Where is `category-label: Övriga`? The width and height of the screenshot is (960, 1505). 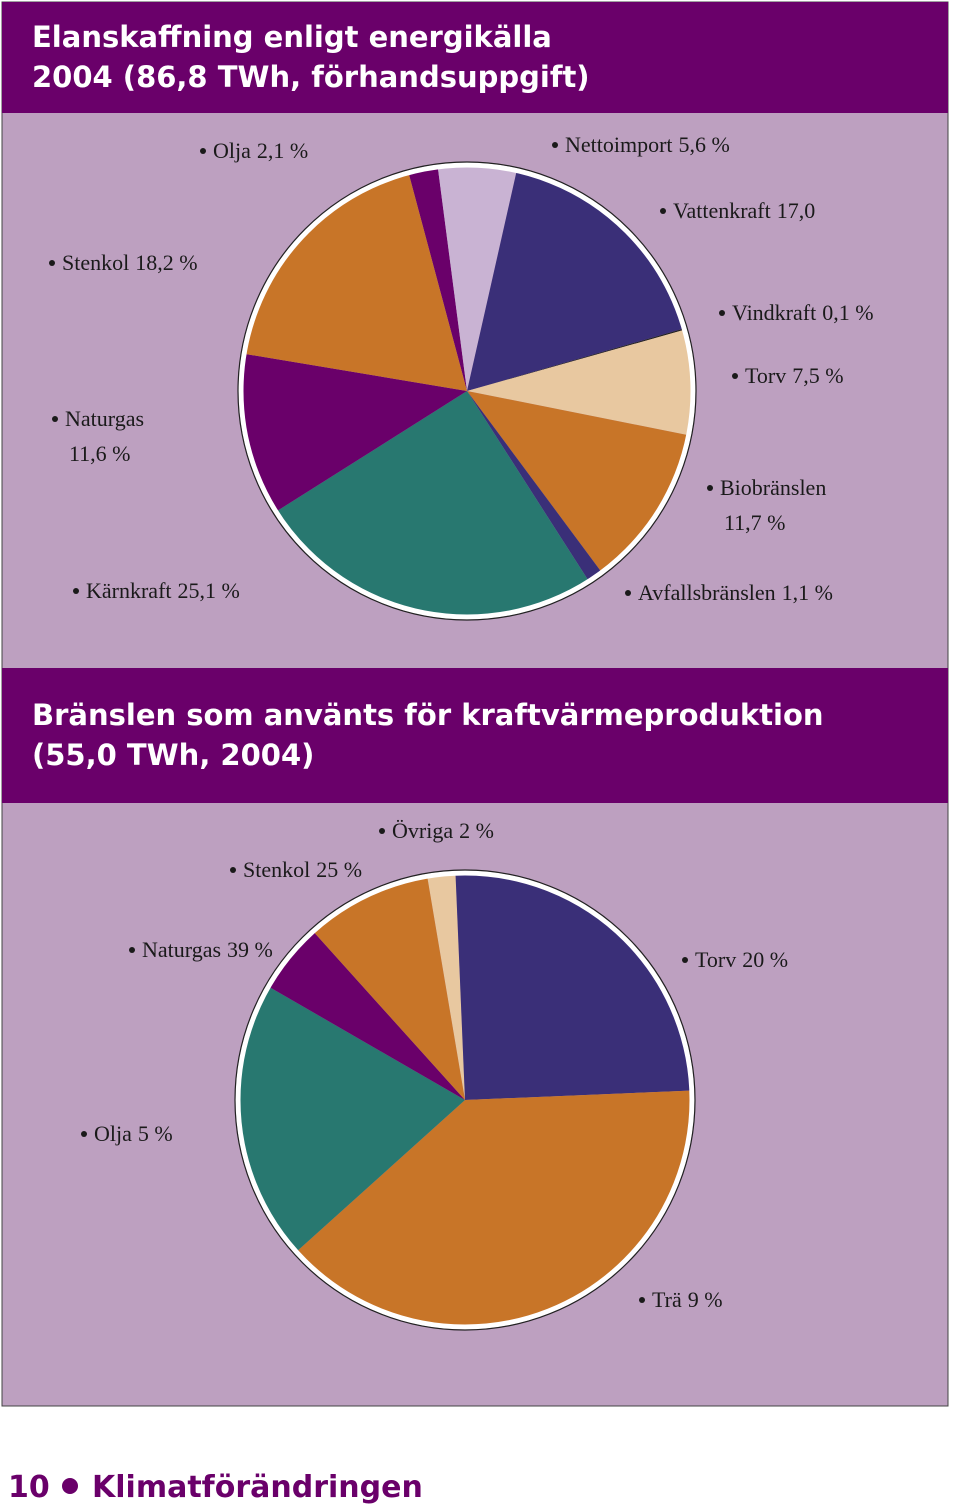
category-label: Övriga is located at coordinates (422, 830).